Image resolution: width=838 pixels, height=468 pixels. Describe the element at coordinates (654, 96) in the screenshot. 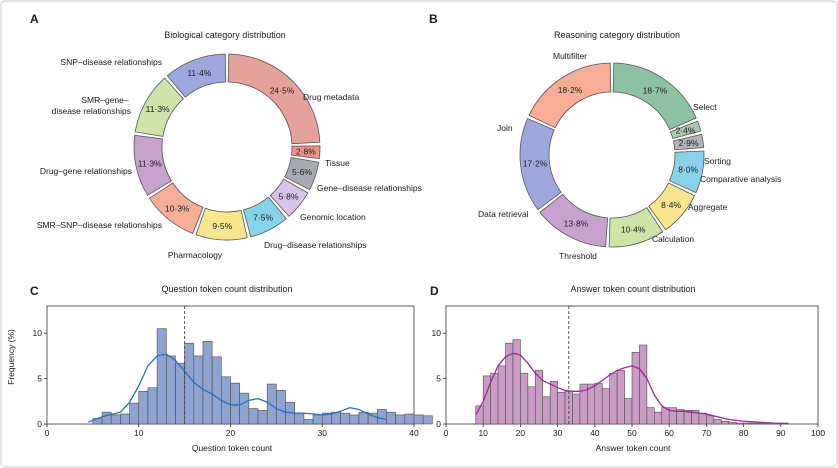

I see `donut-b-slice-select` at that location.